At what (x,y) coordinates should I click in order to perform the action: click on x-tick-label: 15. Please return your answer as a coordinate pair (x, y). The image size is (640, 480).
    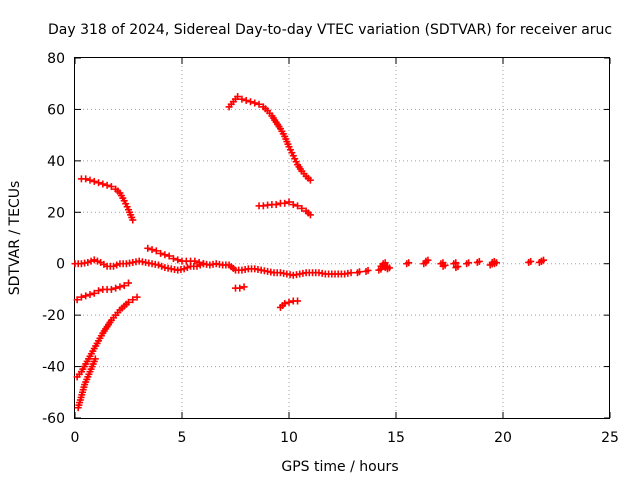
    Looking at the image, I should click on (396, 438).